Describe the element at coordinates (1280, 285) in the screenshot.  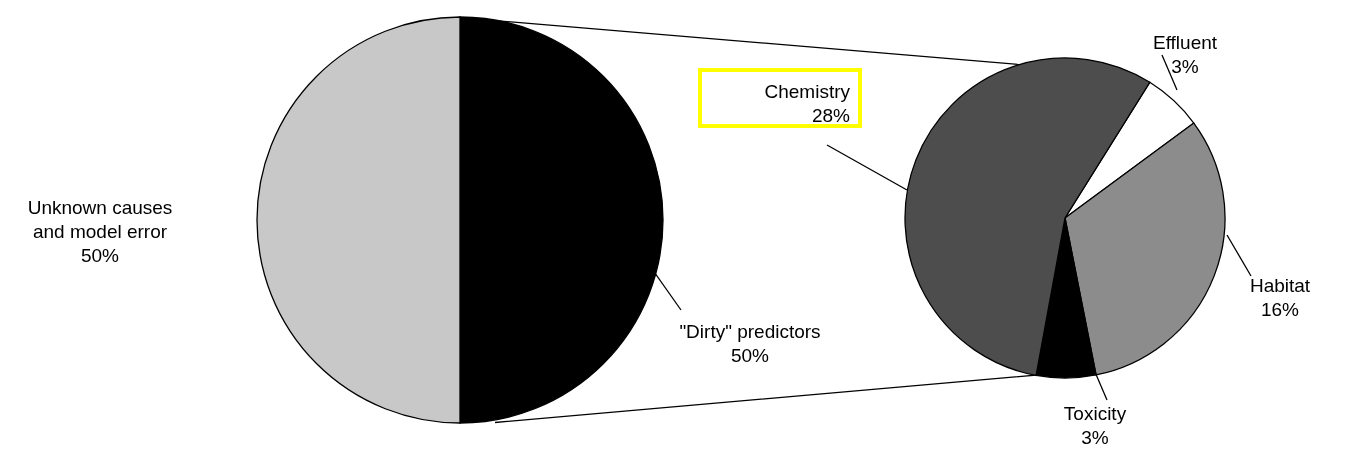
I see `slice-label: Habitat` at that location.